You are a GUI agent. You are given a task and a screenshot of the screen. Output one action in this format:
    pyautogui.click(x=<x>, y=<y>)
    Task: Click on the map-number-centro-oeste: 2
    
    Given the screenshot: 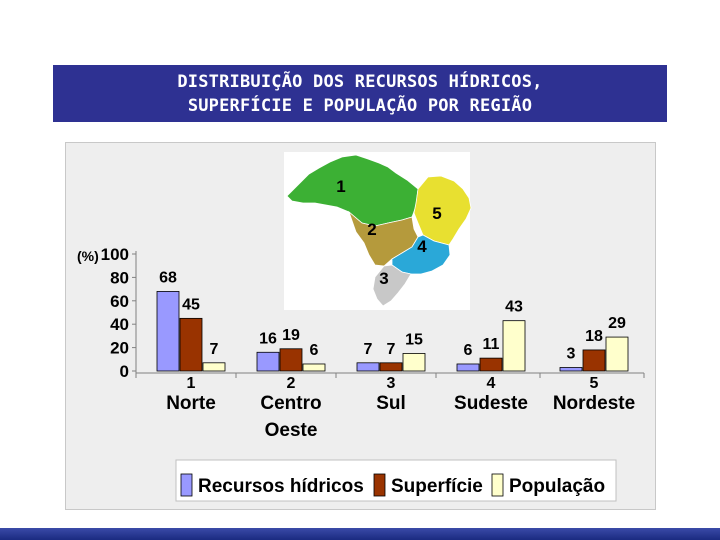 What is the action you would take?
    pyautogui.click(x=371, y=229)
    